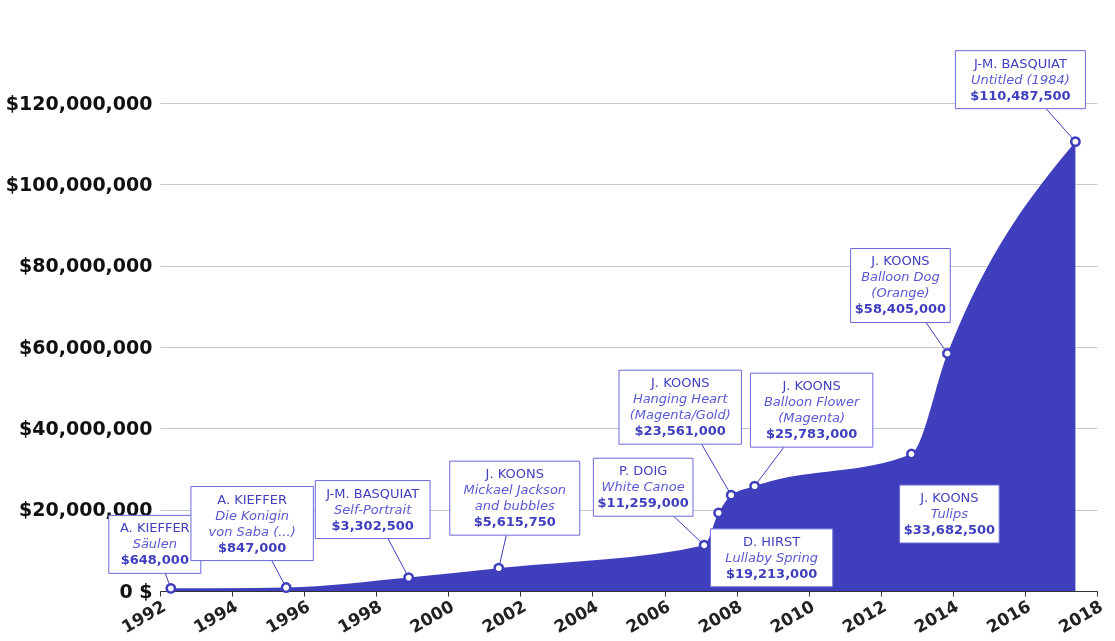 Image resolution: width=1115 pixels, height=641 pixels. Describe the element at coordinates (86, 427) in the screenshot. I see `y-tick-label: $40,000,000` at that location.